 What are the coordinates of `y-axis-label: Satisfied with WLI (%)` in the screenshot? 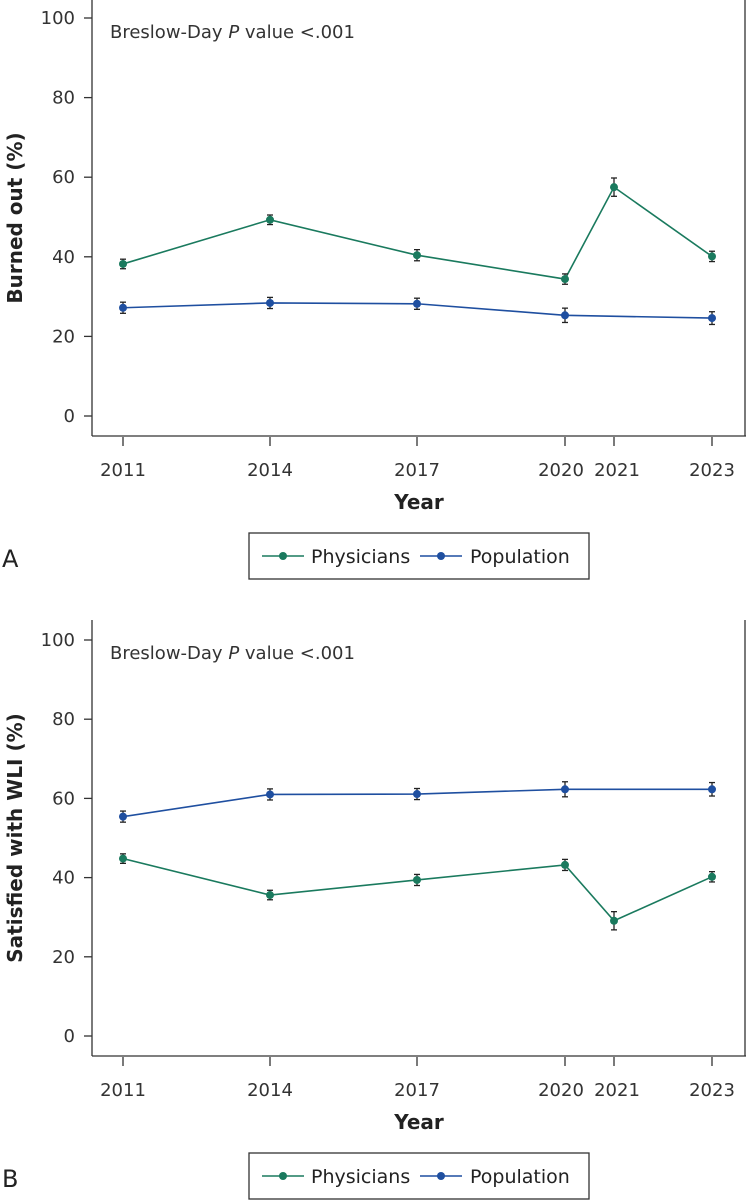 It's located at (15, 838).